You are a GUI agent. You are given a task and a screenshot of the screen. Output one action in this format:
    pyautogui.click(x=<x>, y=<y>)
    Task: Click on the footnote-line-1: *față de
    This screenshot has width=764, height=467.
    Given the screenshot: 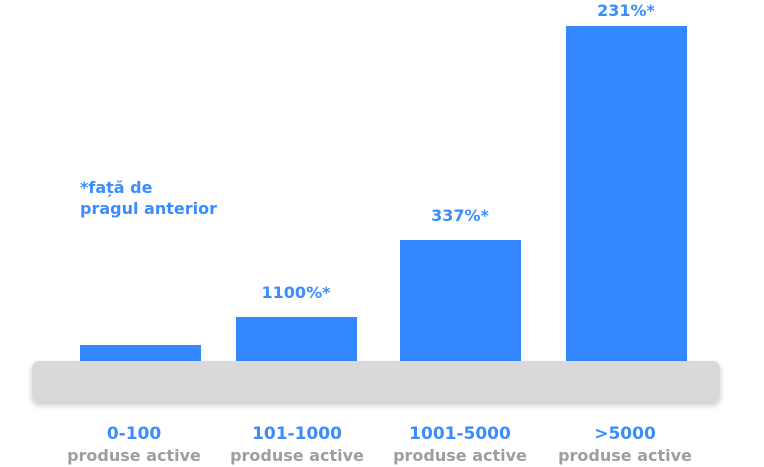 What is the action you would take?
    pyautogui.click(x=116, y=187)
    